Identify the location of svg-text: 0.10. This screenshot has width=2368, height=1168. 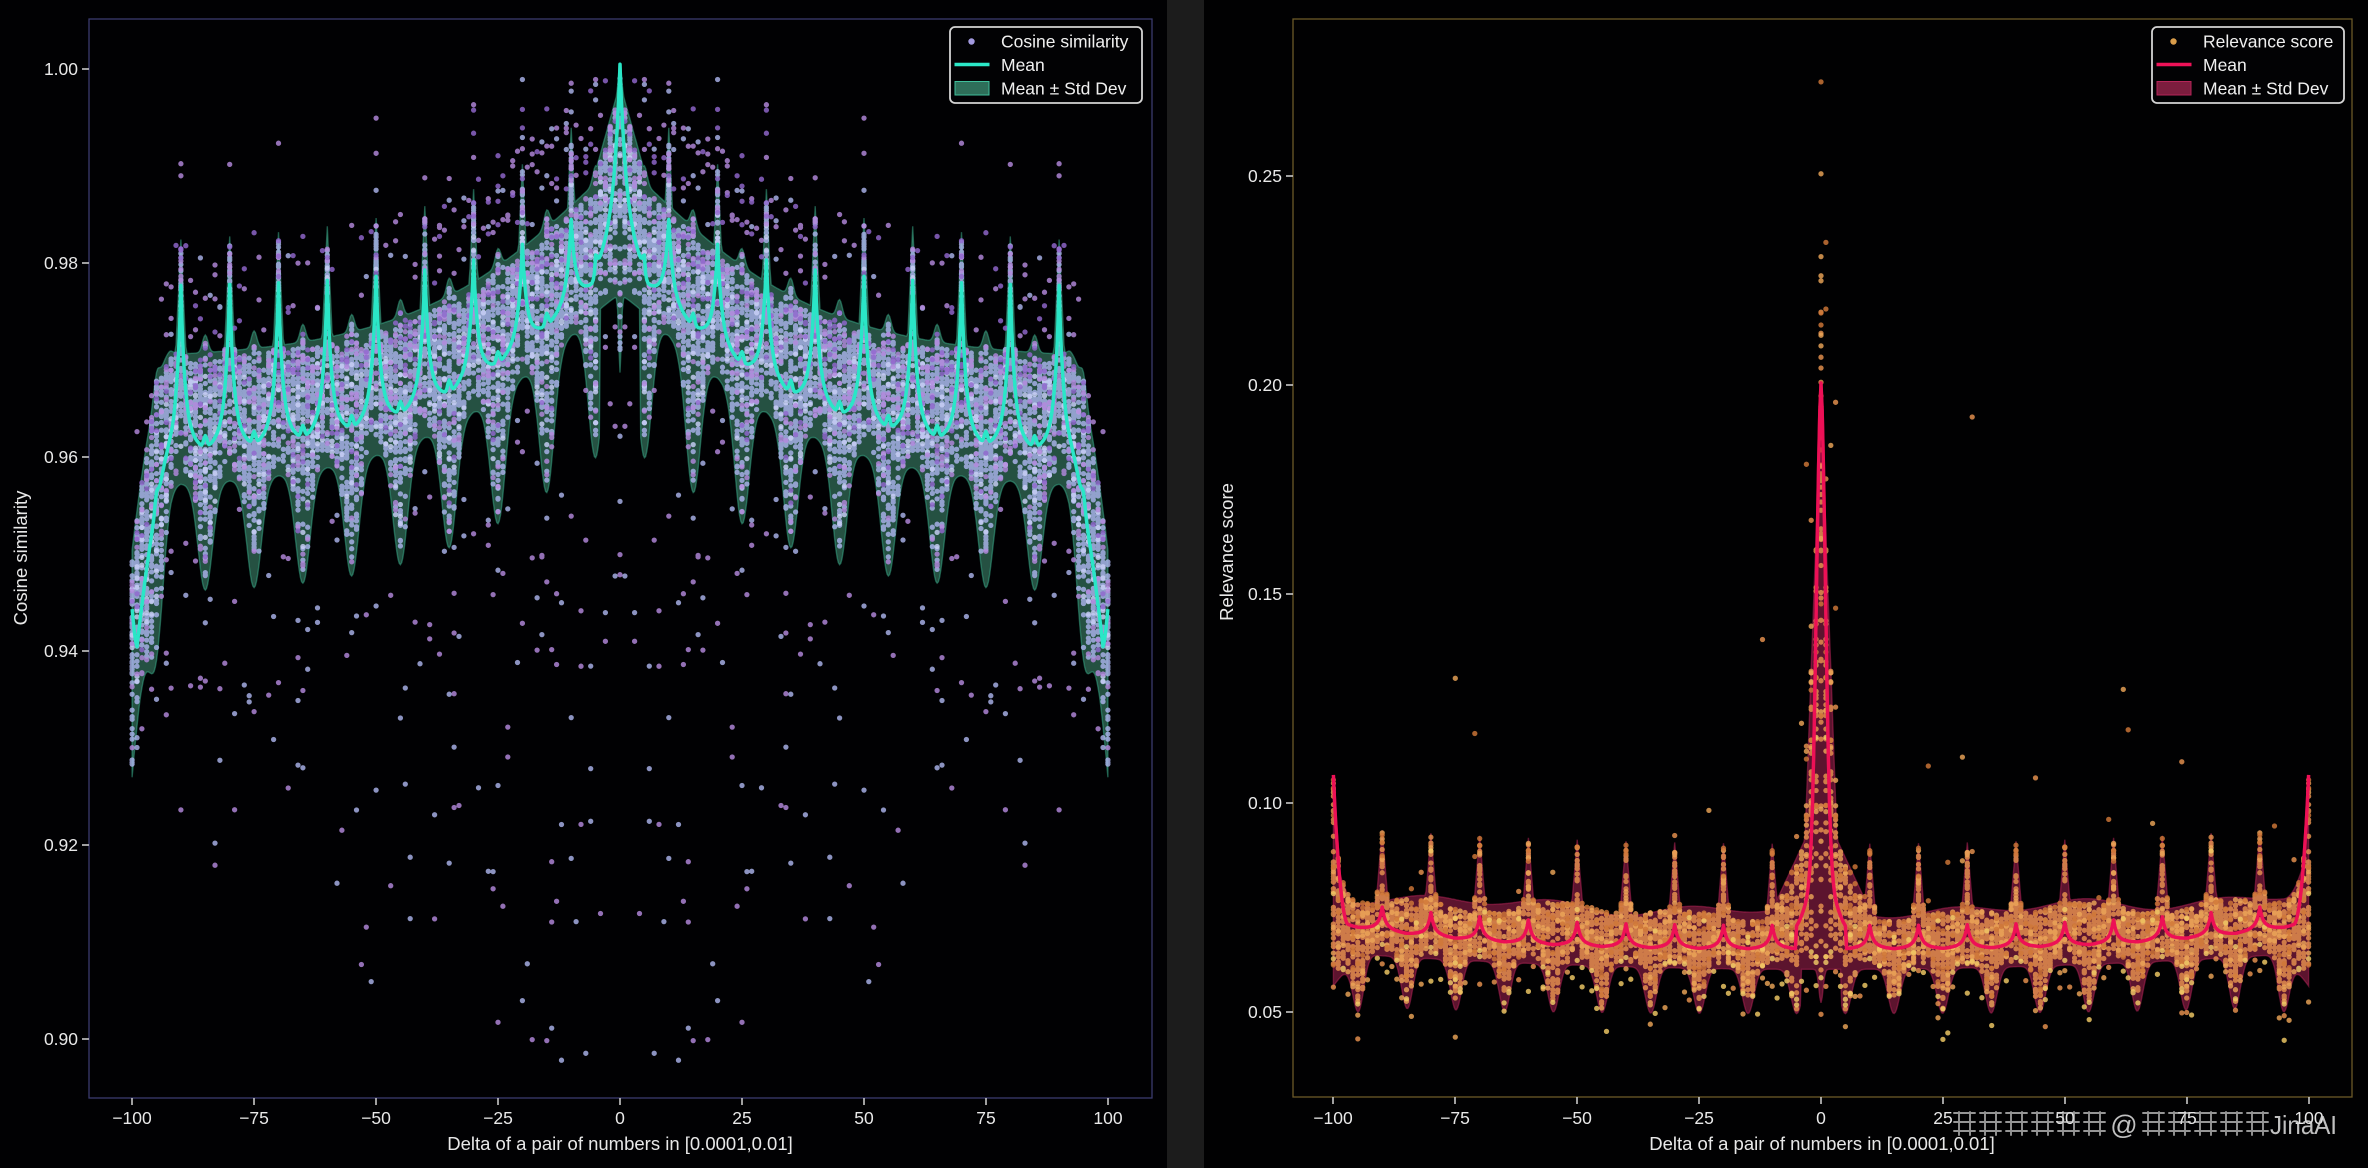
(1265, 803).